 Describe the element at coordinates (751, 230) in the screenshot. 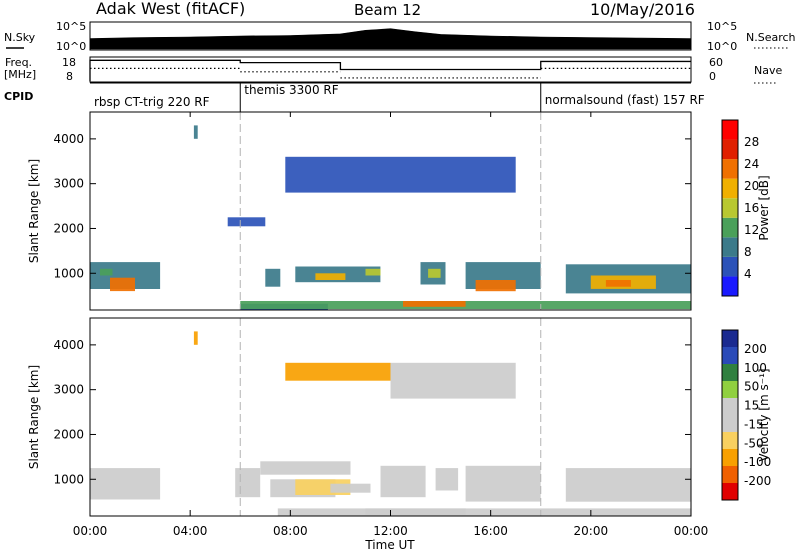

I see `colorbar-tick-label: 12` at that location.